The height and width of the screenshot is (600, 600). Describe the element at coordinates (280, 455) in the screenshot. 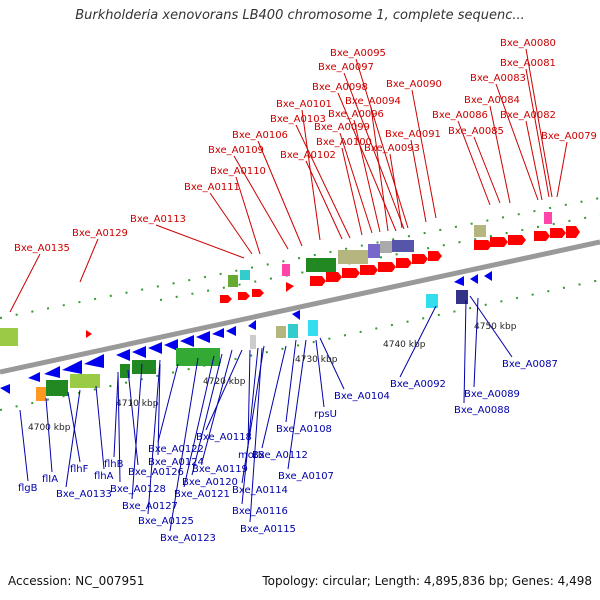

I see `reverse-gene-label: Bxe_A0112` at that location.